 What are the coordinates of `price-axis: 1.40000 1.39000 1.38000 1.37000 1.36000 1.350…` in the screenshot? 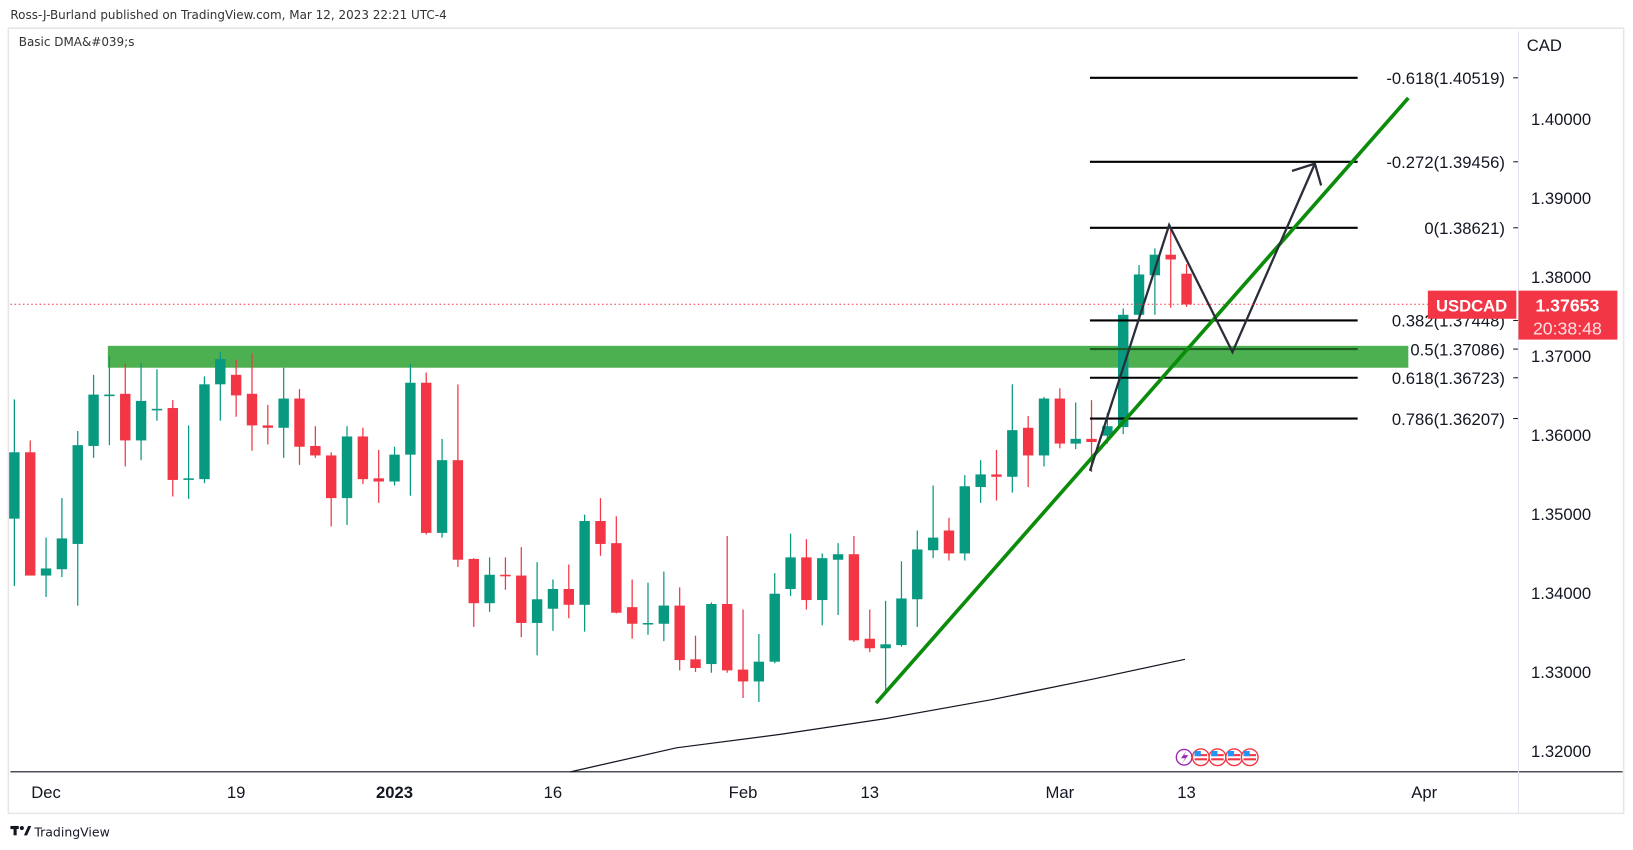 It's located at (1561, 435).